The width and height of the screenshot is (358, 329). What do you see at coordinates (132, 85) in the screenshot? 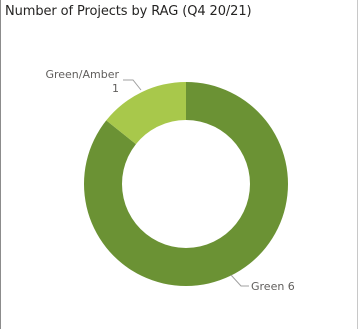
I see `leader-line-green-amber` at bounding box center [132, 85].